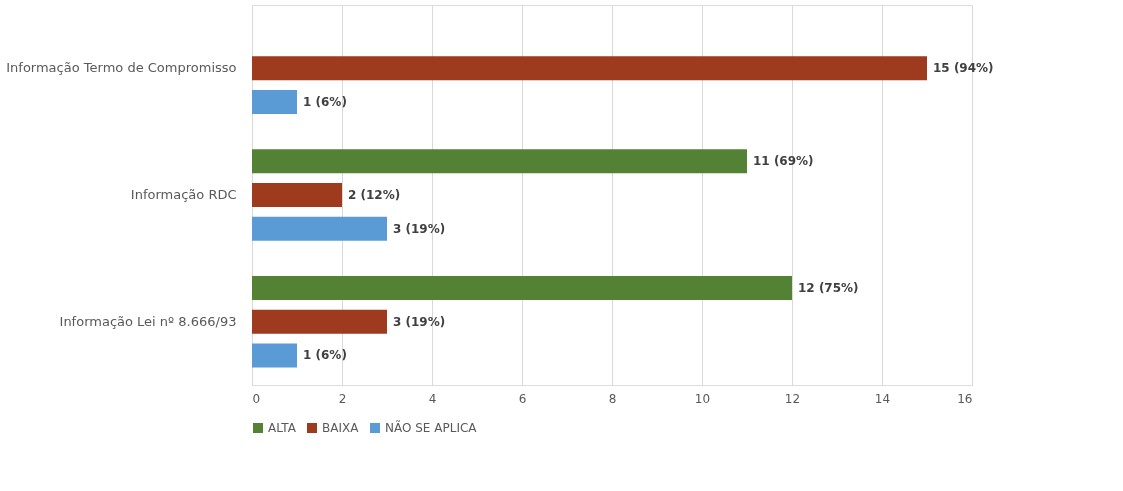 This screenshot has width=1123, height=491. I want to click on y-tick-label: Informação RDC, so click(183, 194).